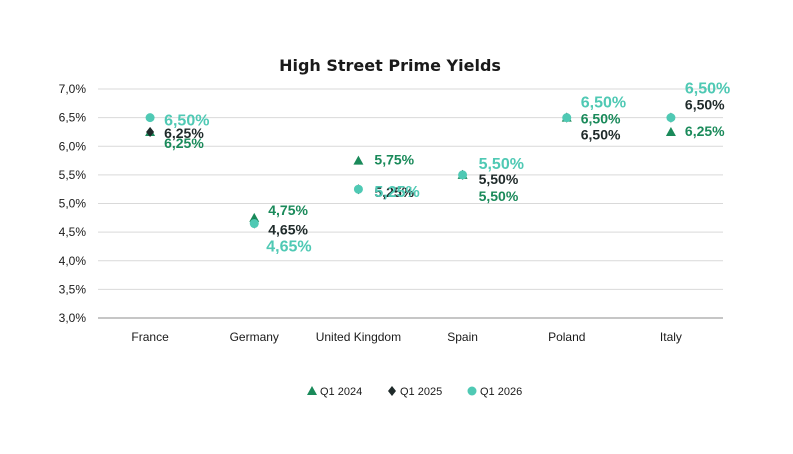 This screenshot has width=793, height=454. I want to click on y-tick-label: 6,0%, so click(73, 146).